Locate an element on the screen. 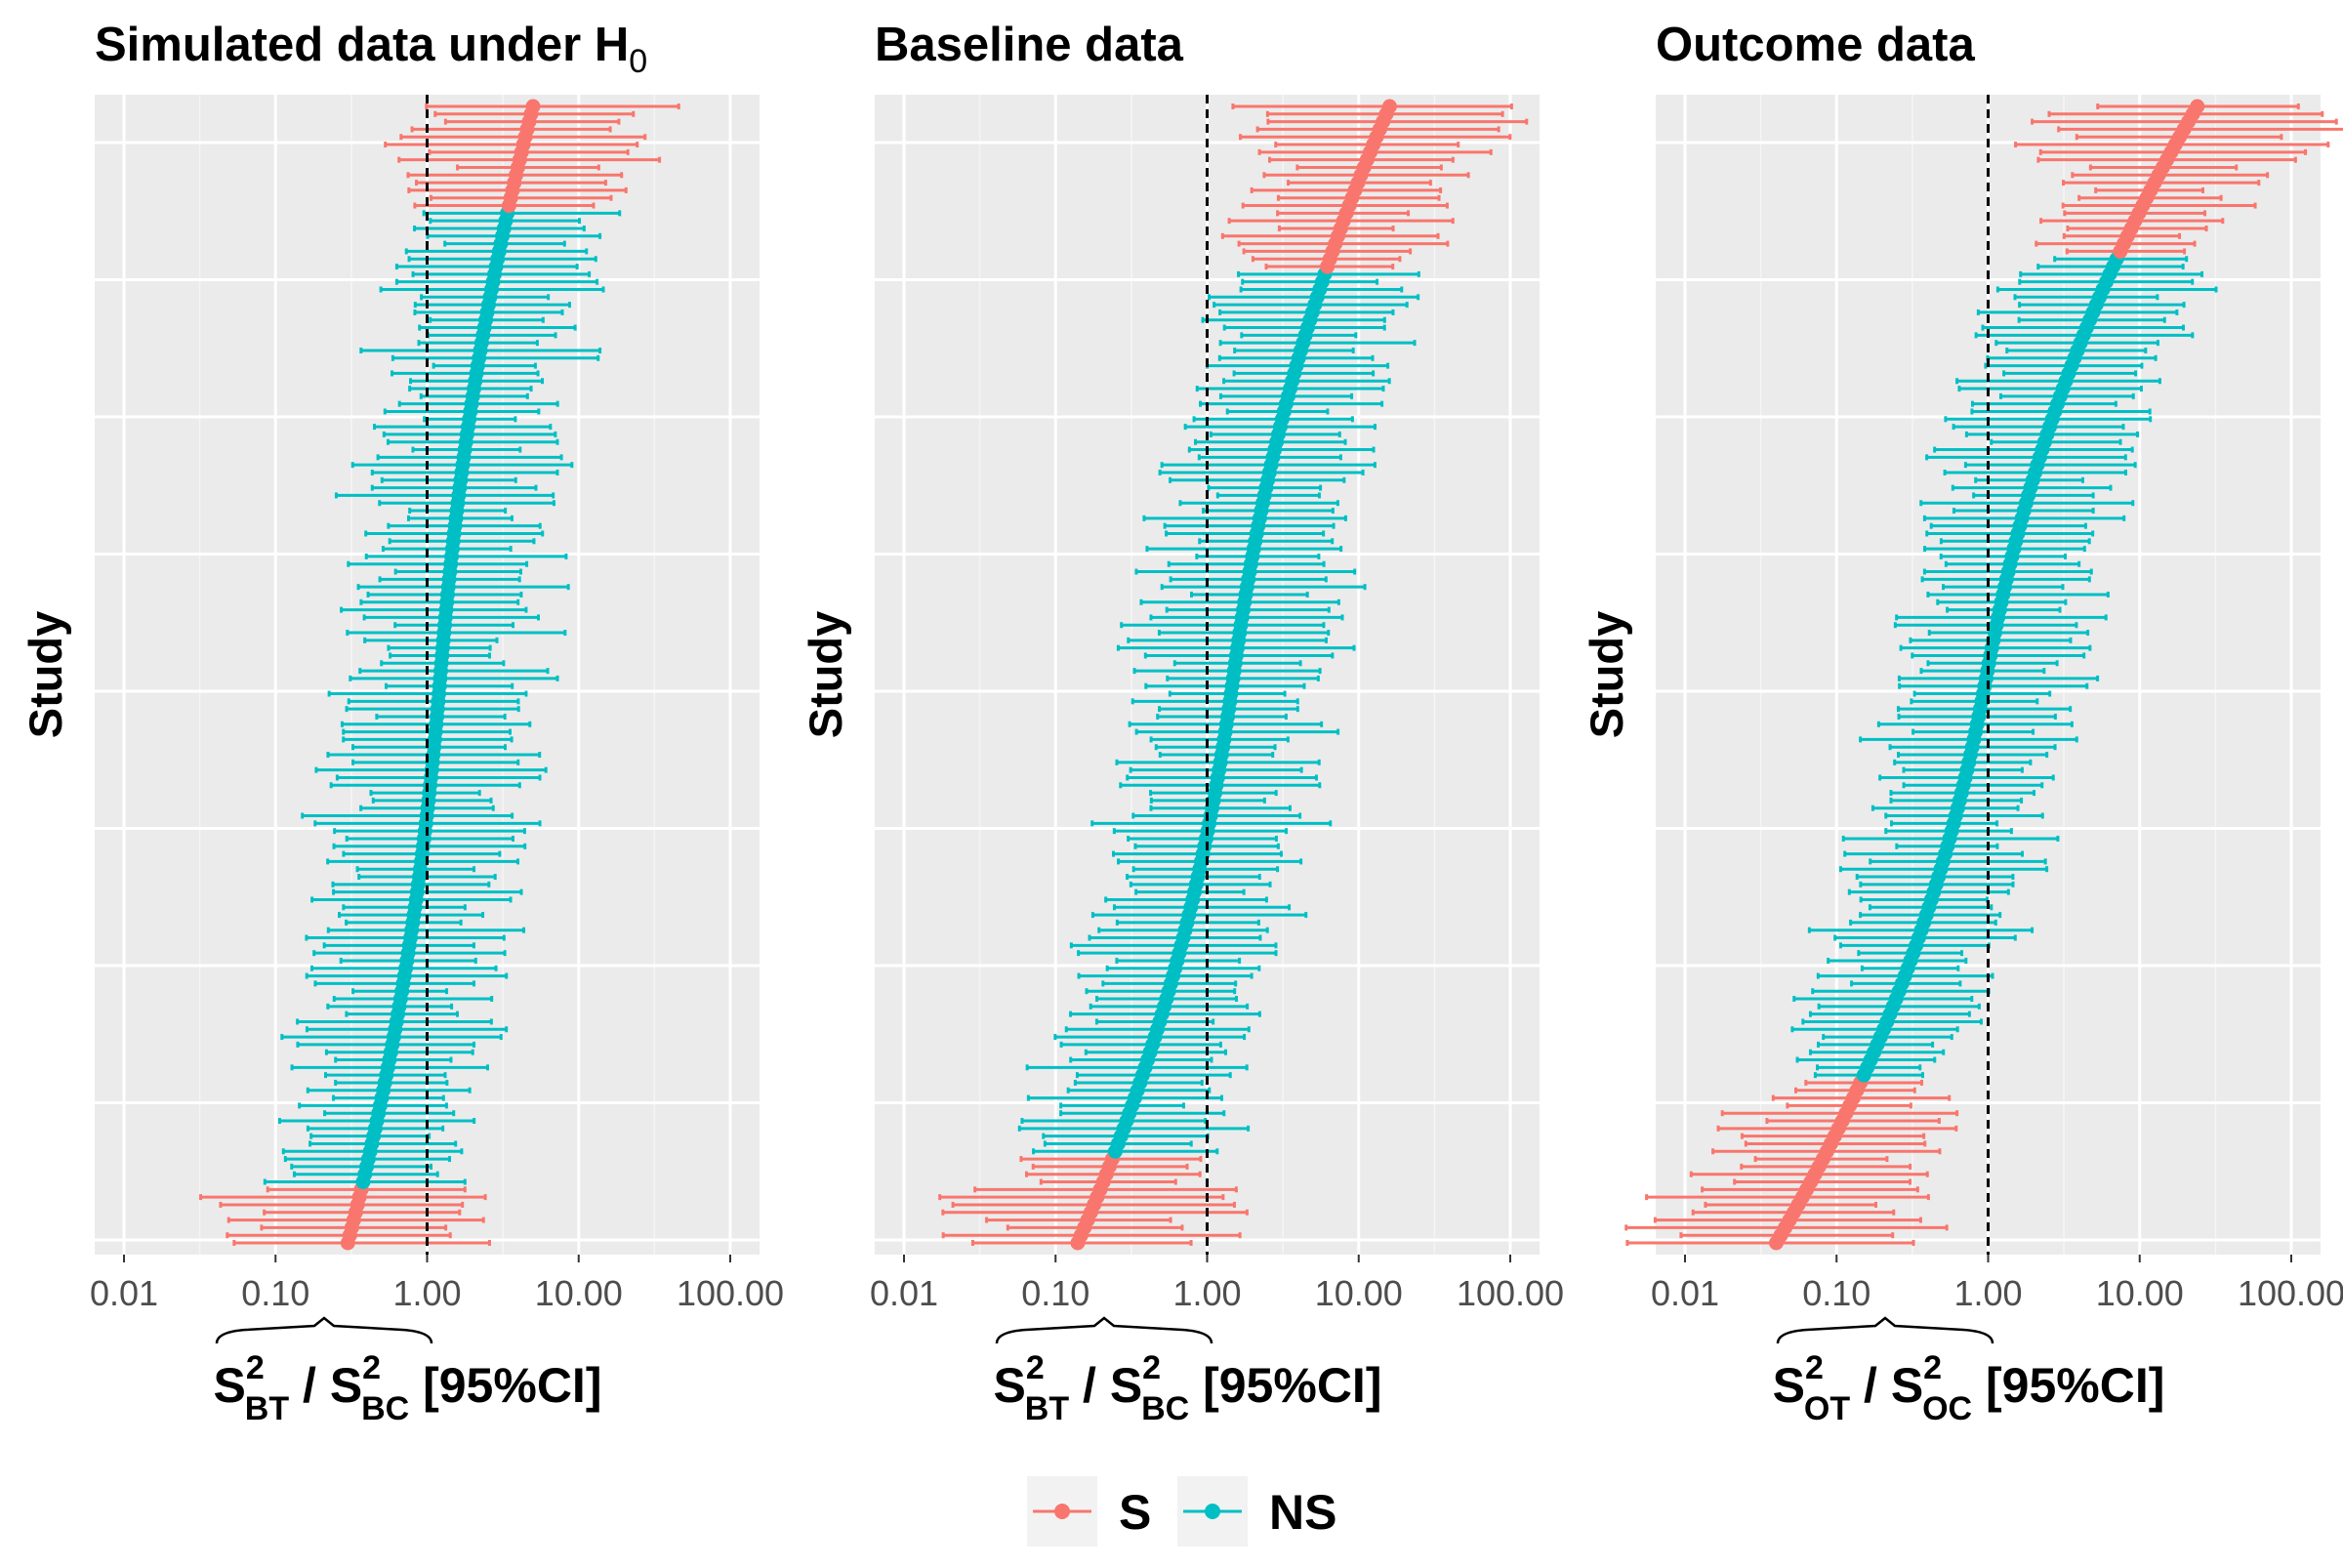 The width and height of the screenshot is (2343, 1568). chart-title: Baseline data is located at coordinates (1029, 45).